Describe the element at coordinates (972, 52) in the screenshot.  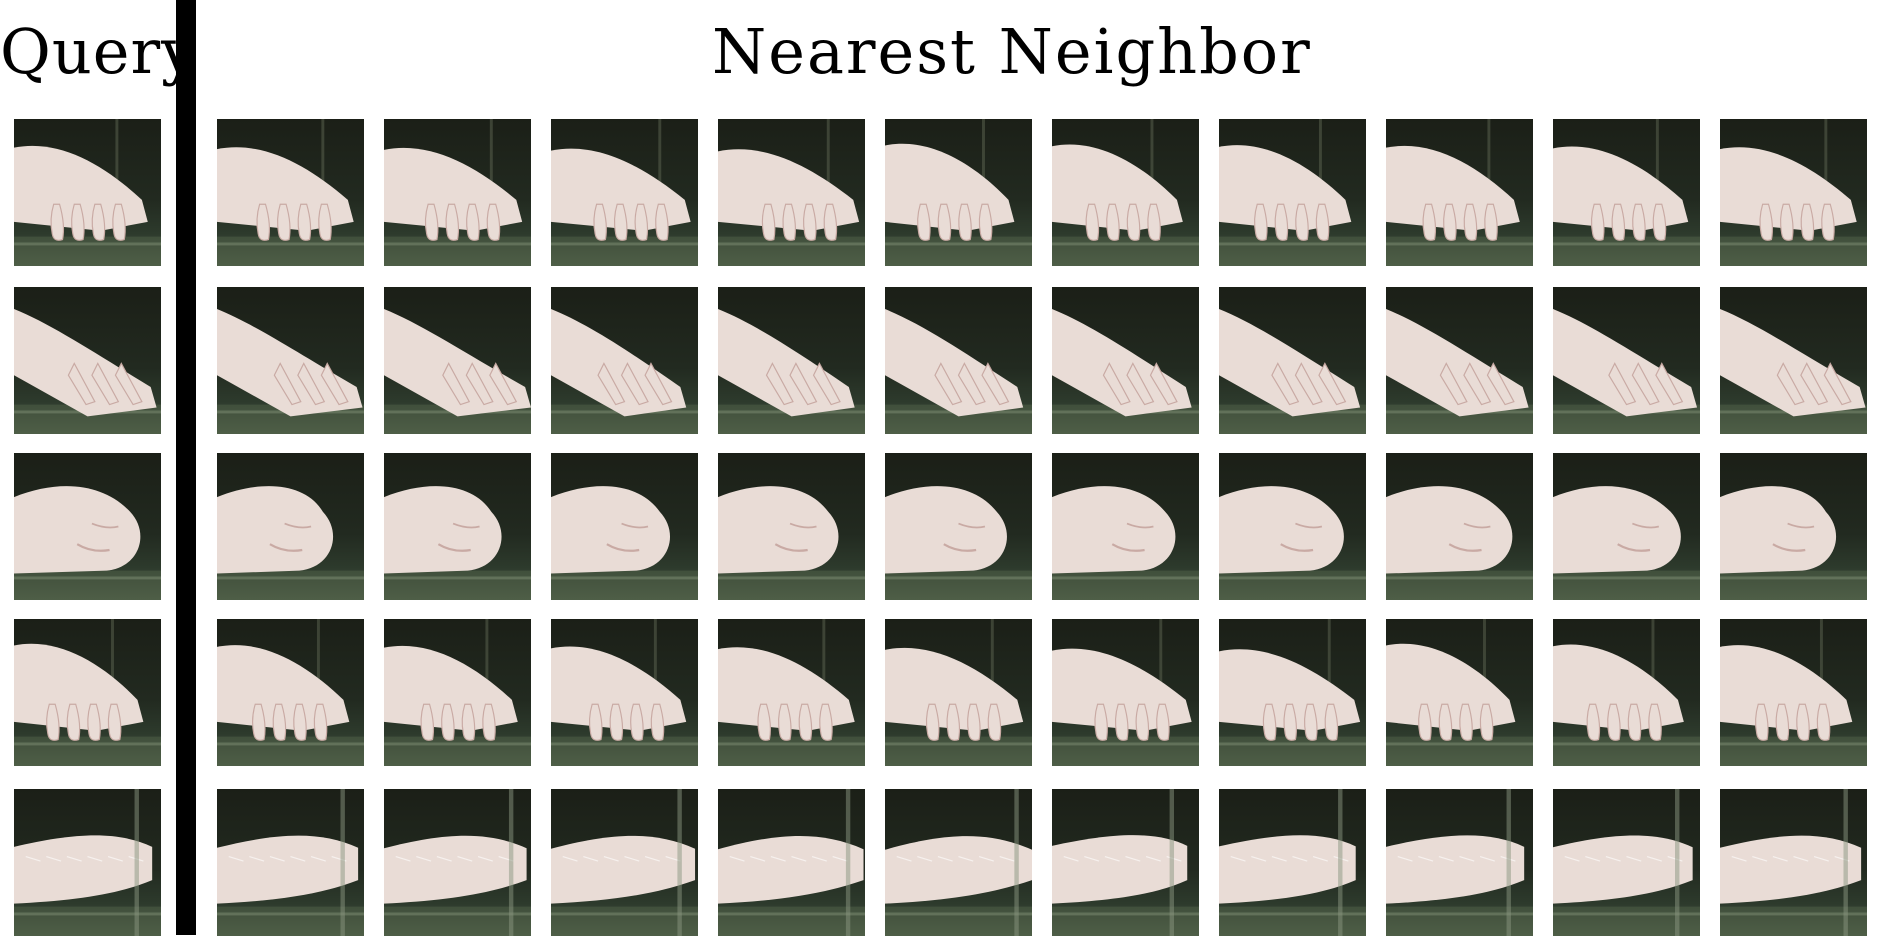
I see `nearest-neighbor-title: Nearest Neighbor` at that location.